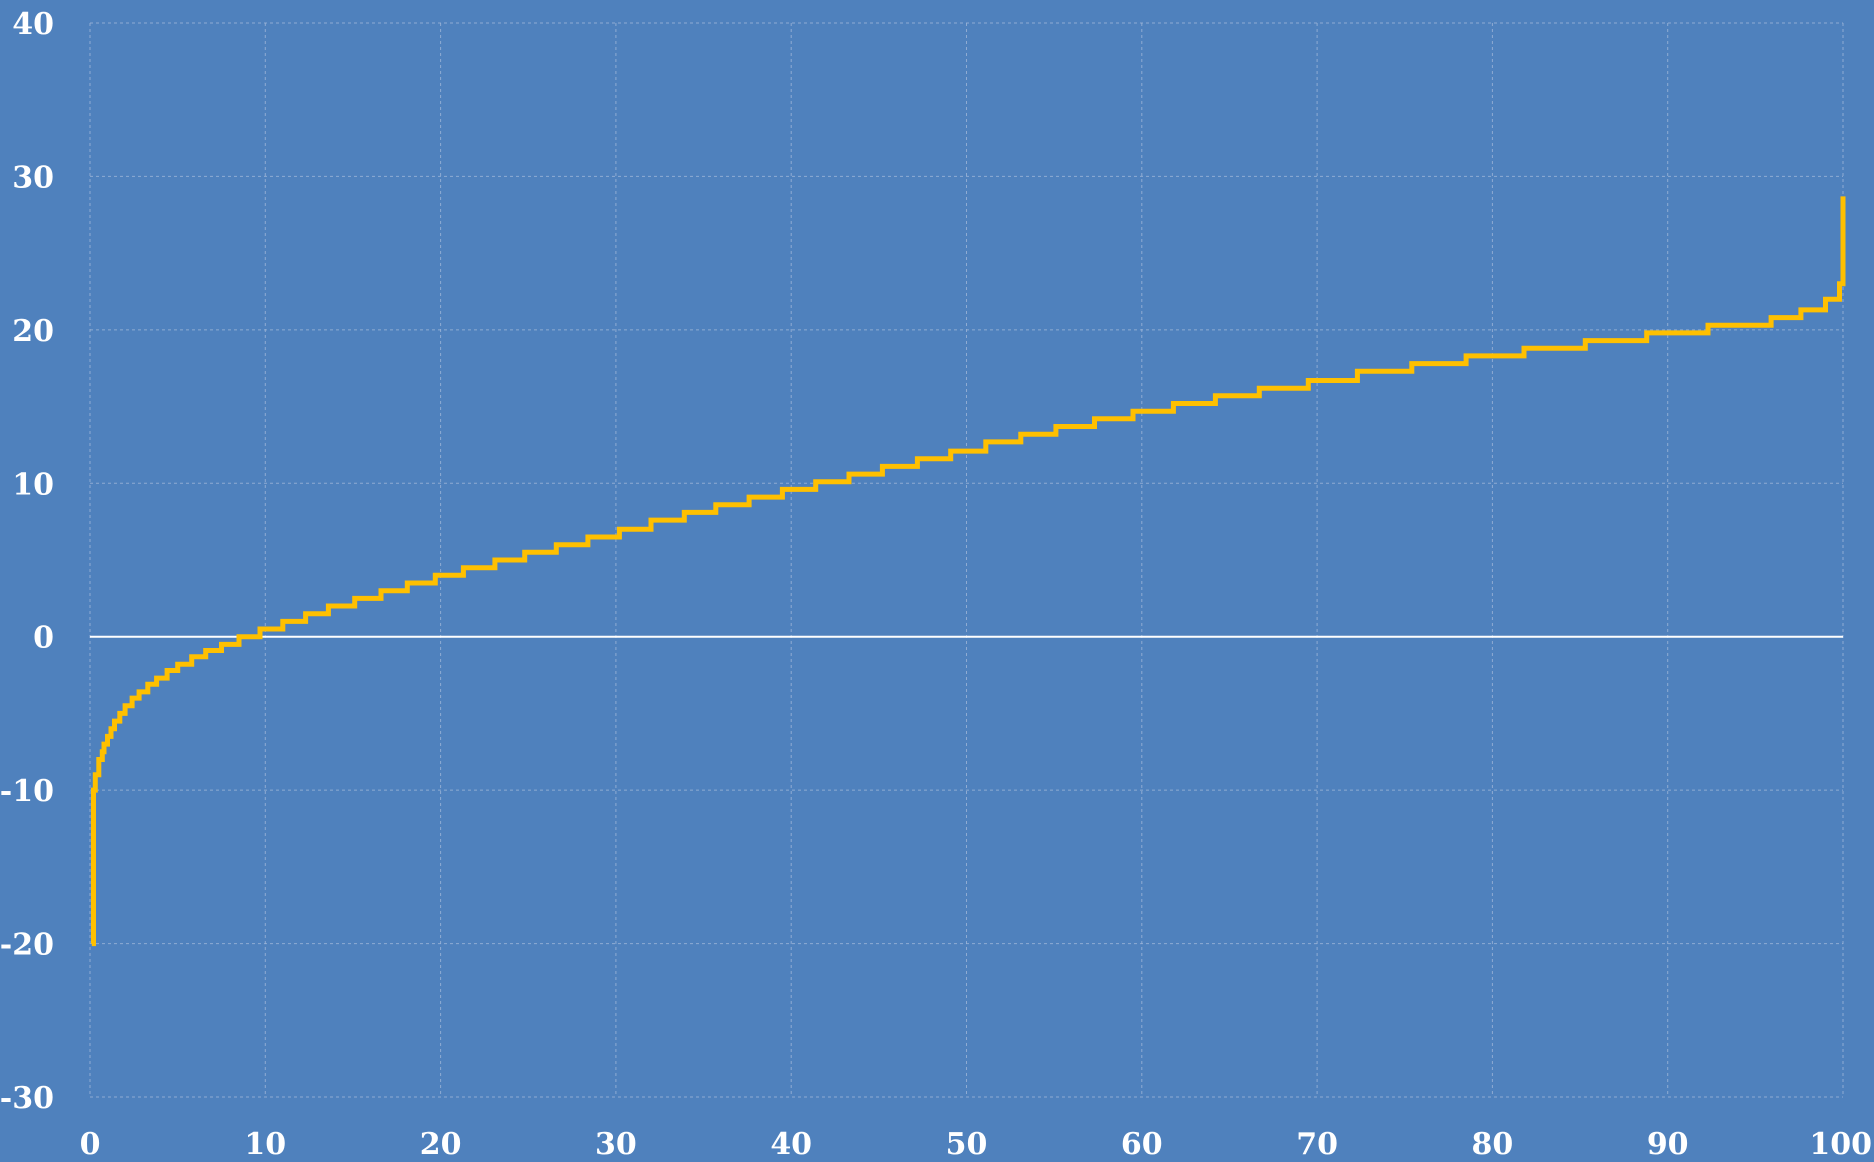 Image resolution: width=1874 pixels, height=1162 pixels. What do you see at coordinates (27, 945) in the screenshot?
I see `y-tick-label: -20` at bounding box center [27, 945].